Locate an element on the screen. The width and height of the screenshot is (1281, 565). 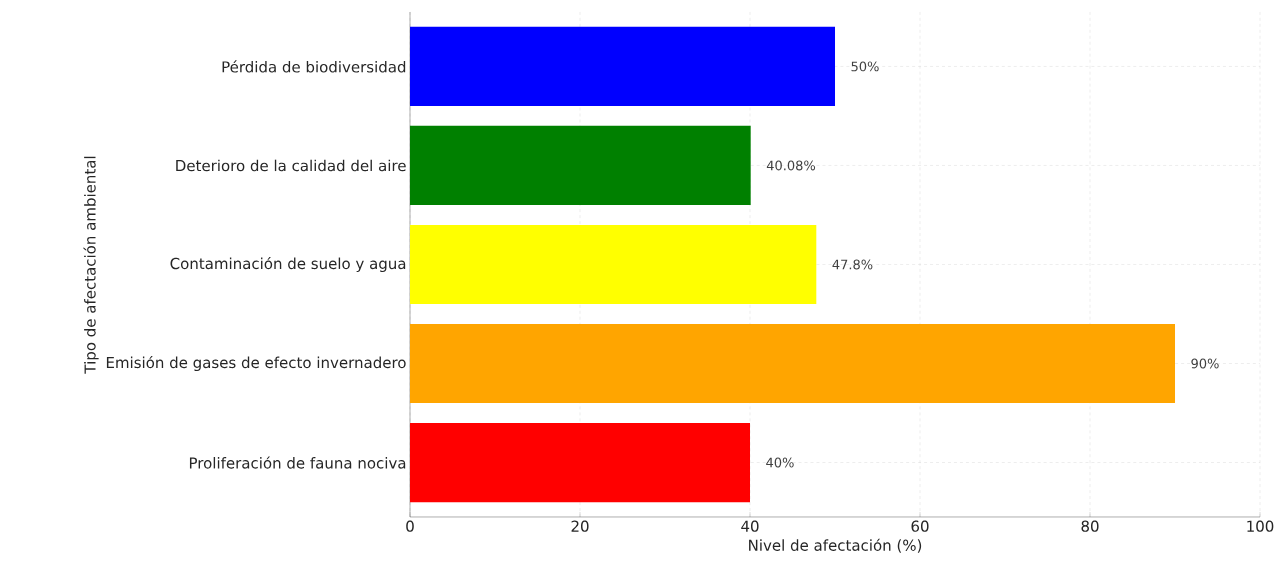
x-tick-label: 20 is located at coordinates (580, 526).